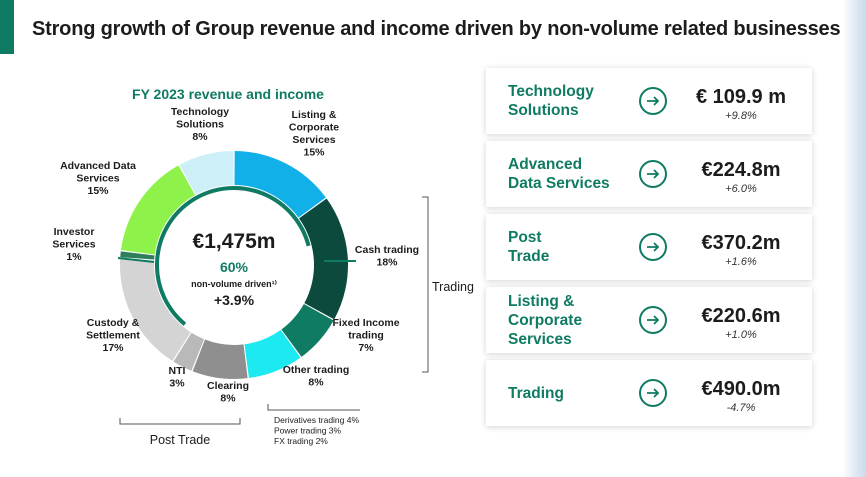 This screenshot has height=477, width=866. Describe the element at coordinates (741, 189) in the screenshot. I see `card-change: +6.0%` at that location.